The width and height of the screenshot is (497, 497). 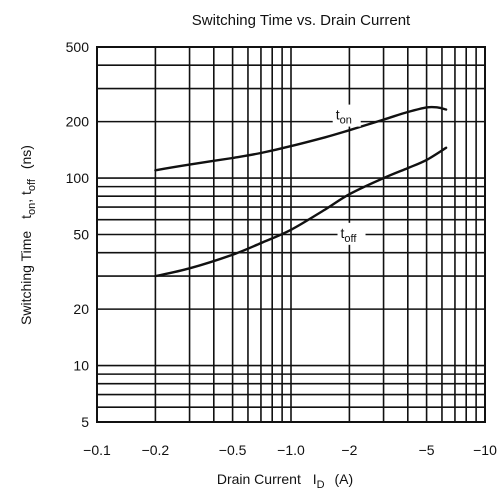 I want to click on curve-labels: ton toff, so click(x=349, y=174).